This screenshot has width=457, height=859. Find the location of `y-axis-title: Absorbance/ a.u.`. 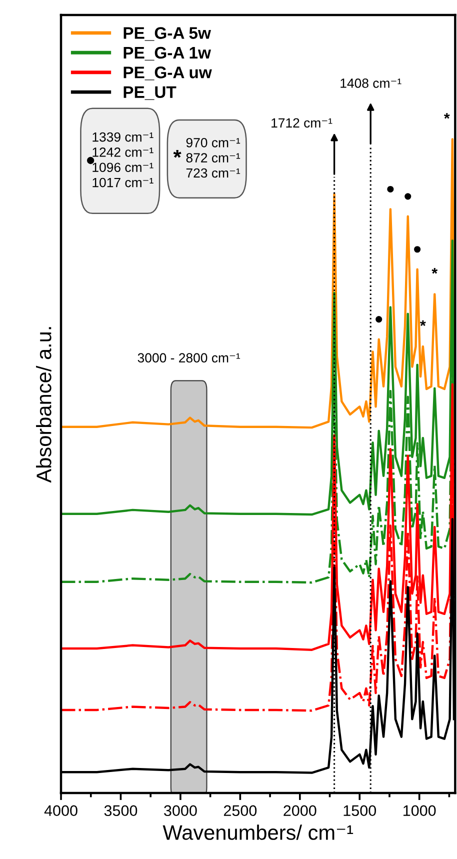

y-axis-title: Absorbance/ a.u. is located at coordinates (44, 405).